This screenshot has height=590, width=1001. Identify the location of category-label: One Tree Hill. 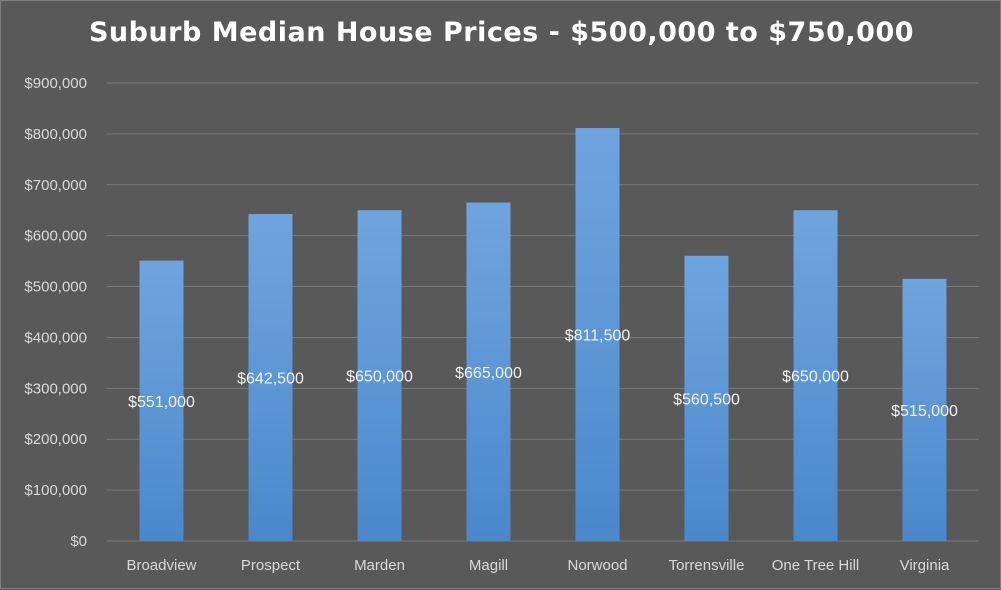
(816, 565).